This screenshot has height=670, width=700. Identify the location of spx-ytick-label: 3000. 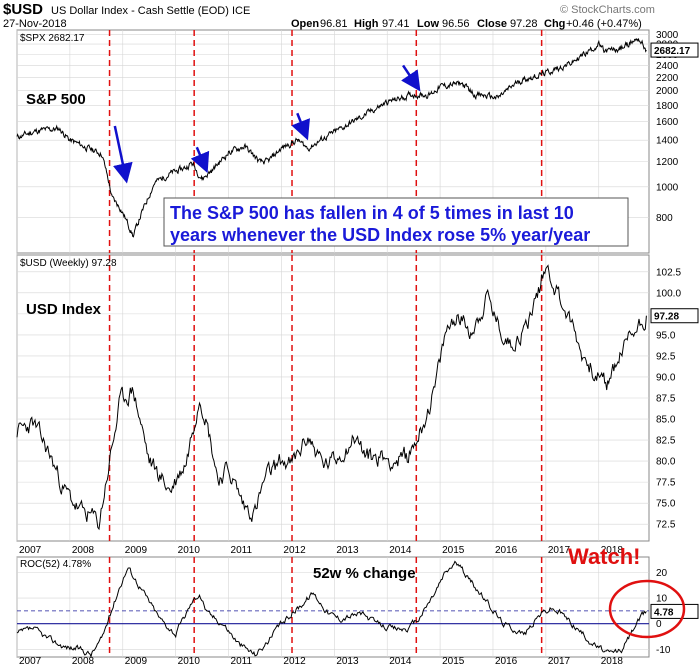
(667, 35).